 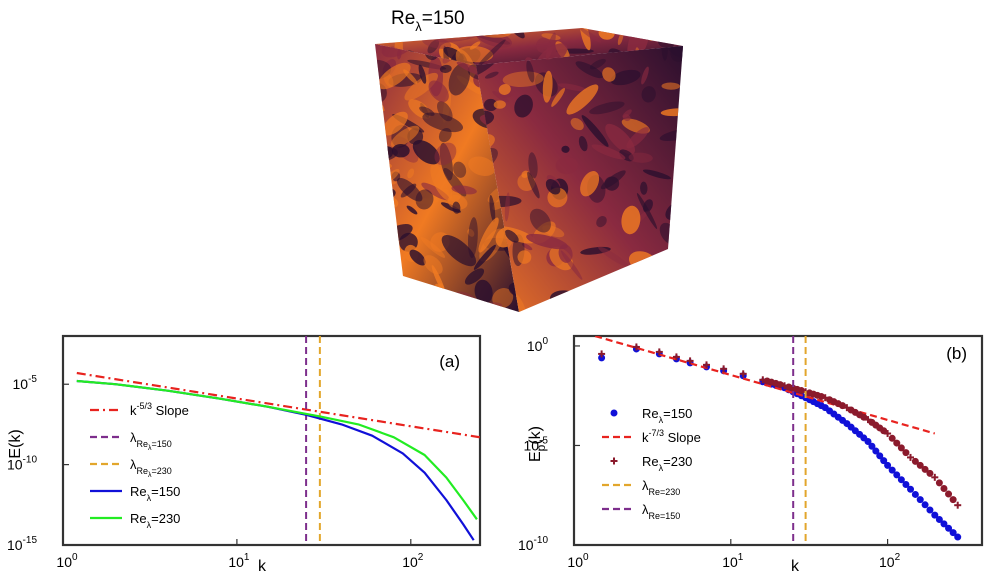 What do you see at coordinates (667, 415) in the screenshot?
I see `1-legend-0-label: Reλ=150` at bounding box center [667, 415].